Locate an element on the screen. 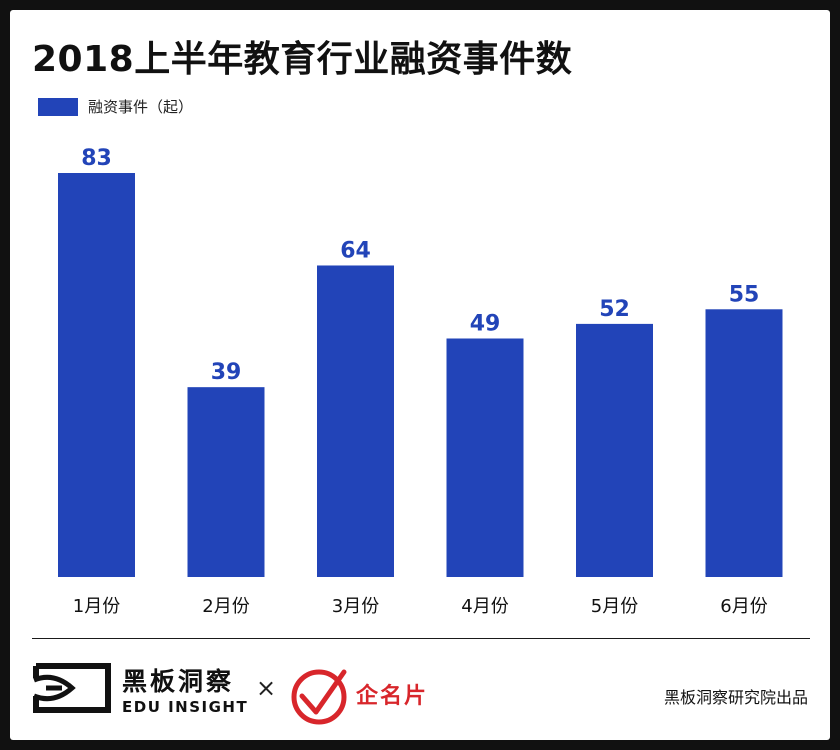  times-sign: × is located at coordinates (266, 688).